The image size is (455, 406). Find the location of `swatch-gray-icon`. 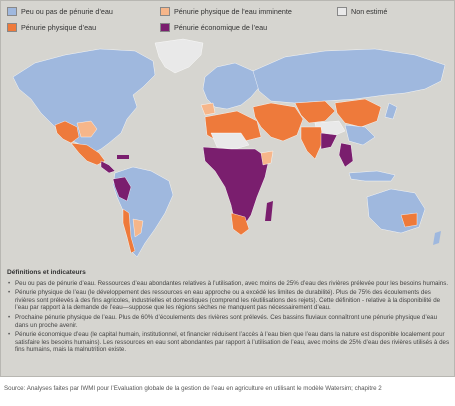

swatch-gray-icon is located at coordinates (342, 11).